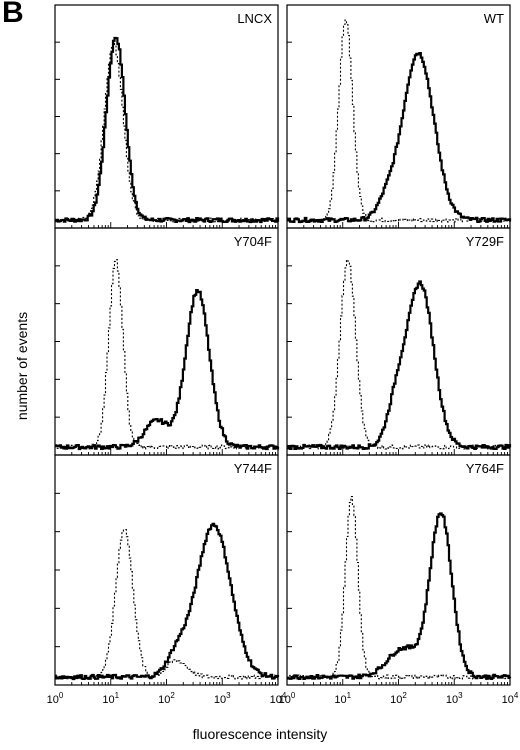 This screenshot has height=750, width=520. I want to click on panel-label: Y764F, so click(485, 468).